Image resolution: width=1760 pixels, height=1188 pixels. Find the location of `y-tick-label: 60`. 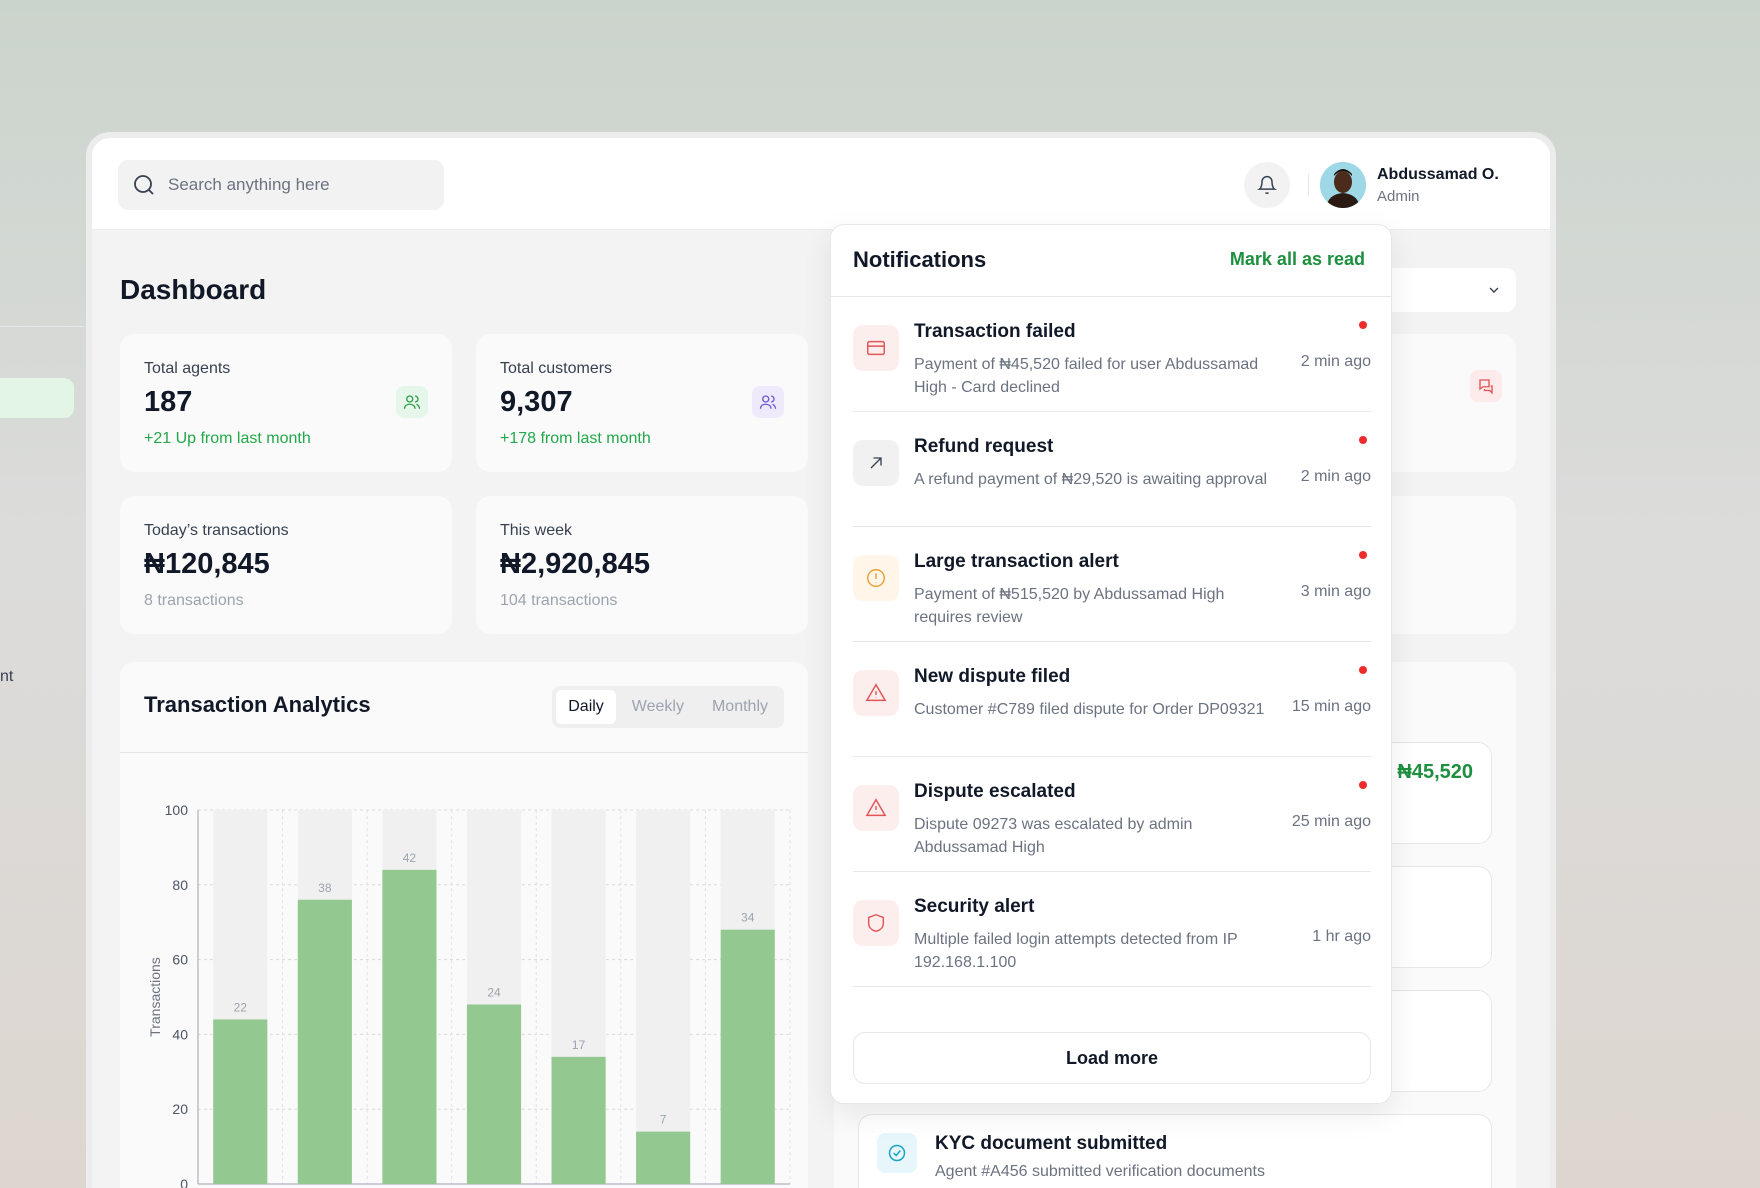

y-tick-label: 60 is located at coordinates (180, 960).